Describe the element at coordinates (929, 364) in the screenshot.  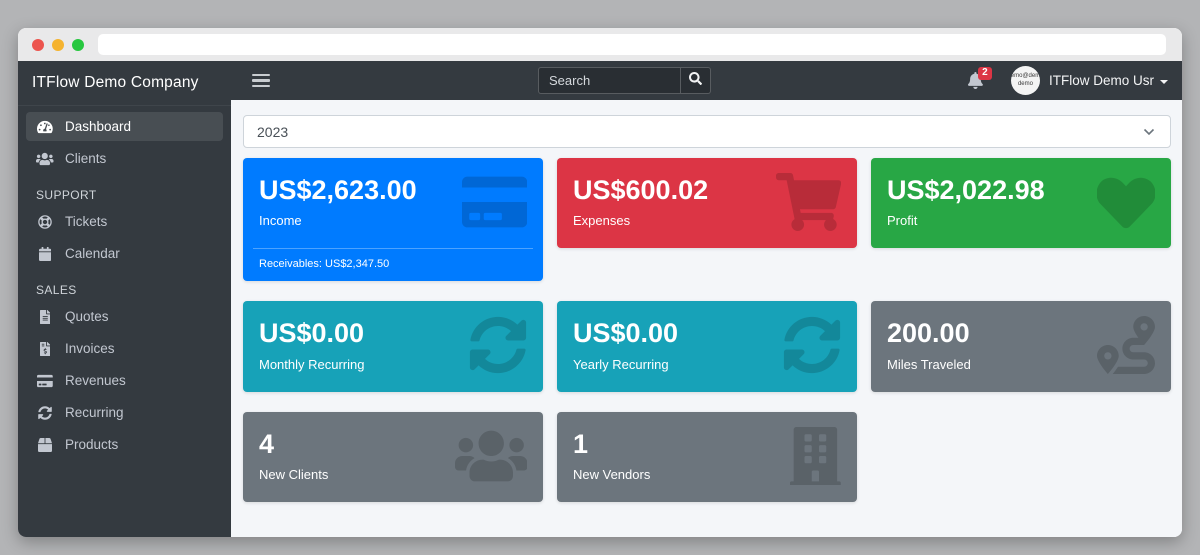
I see `stat-label: Miles Traveled` at that location.